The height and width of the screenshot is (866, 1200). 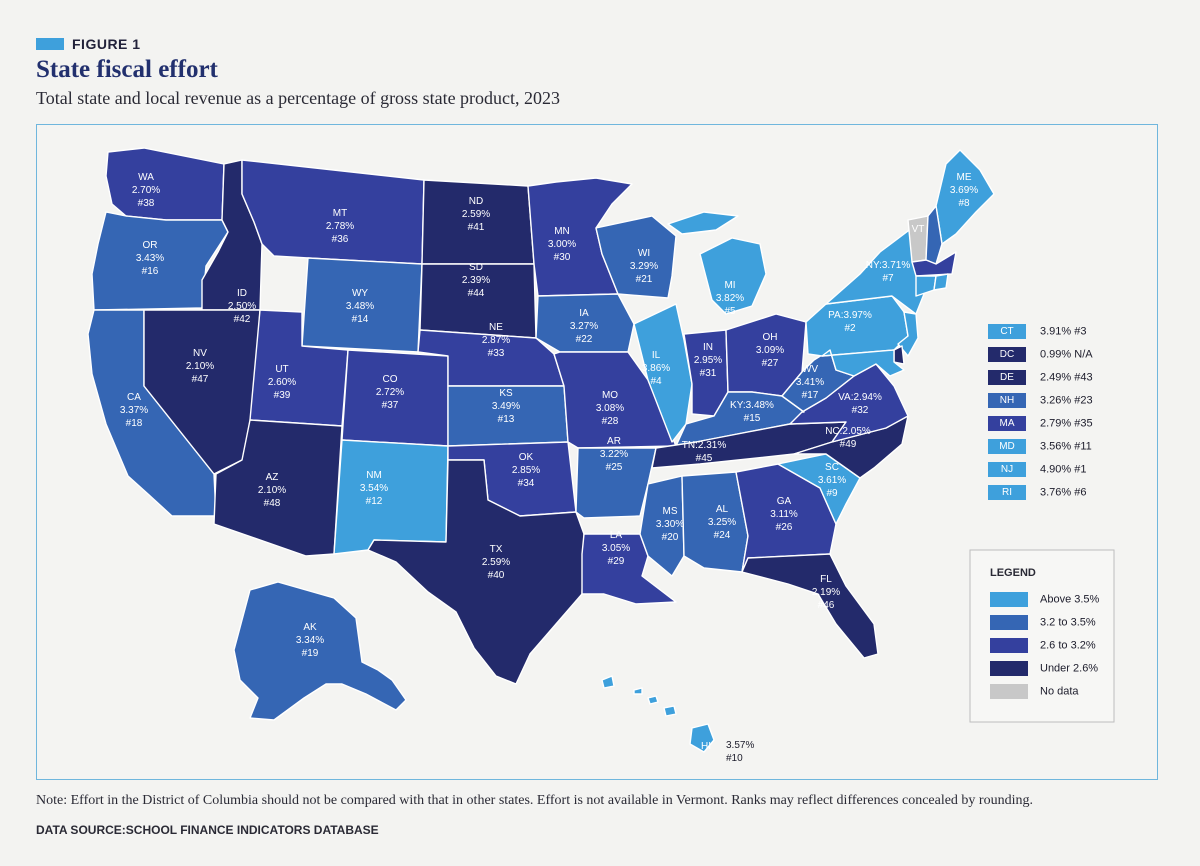 I want to click on state-label-ne-line-1: NE, so click(x=496, y=327).